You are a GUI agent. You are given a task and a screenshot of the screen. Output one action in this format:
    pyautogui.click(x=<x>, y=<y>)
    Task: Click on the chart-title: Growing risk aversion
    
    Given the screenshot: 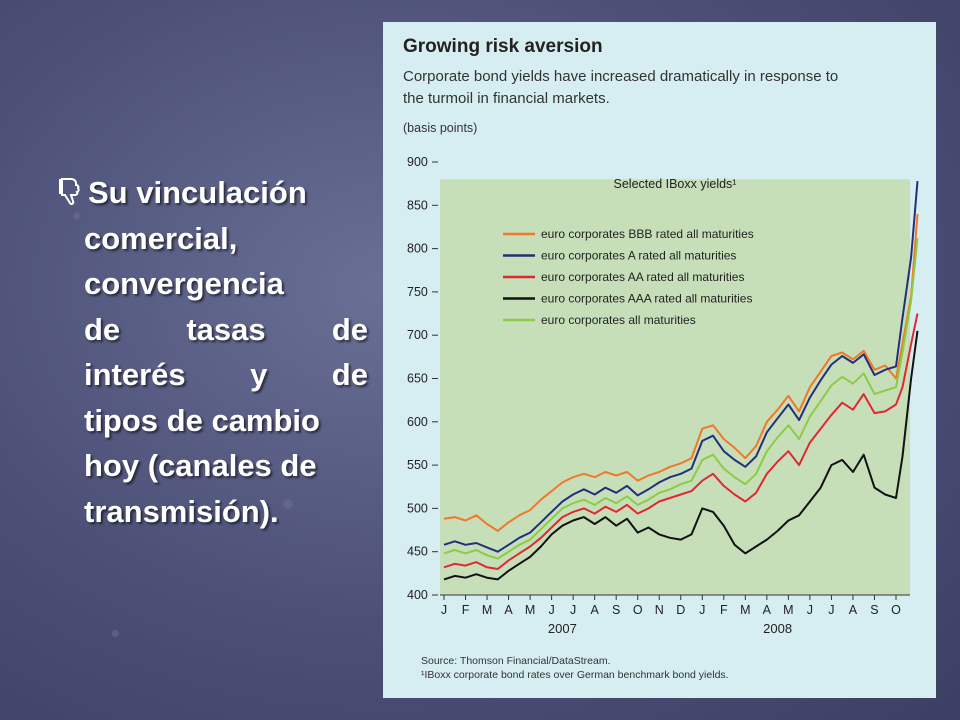 What is the action you would take?
    pyautogui.click(x=503, y=46)
    